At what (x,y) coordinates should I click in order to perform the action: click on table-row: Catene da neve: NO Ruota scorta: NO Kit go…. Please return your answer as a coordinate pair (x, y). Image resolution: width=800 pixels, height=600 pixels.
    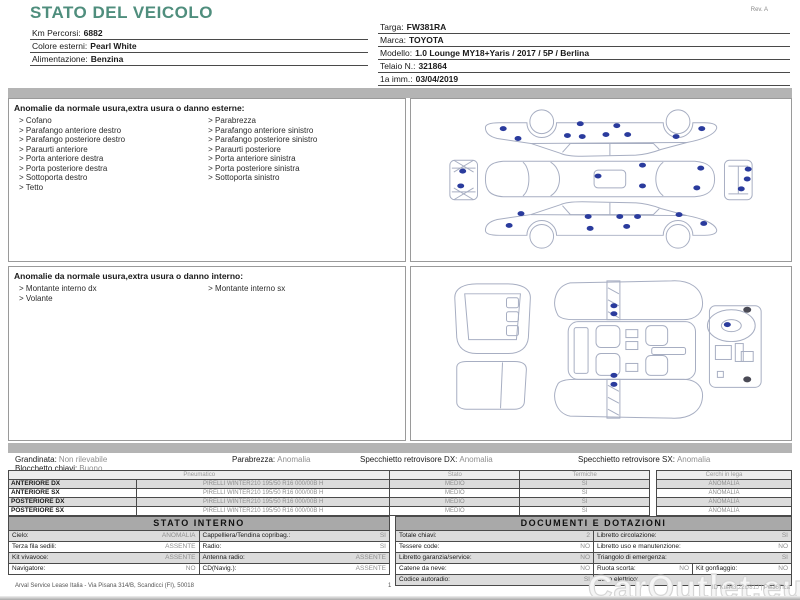
    Looking at the image, I should click on (593, 569).